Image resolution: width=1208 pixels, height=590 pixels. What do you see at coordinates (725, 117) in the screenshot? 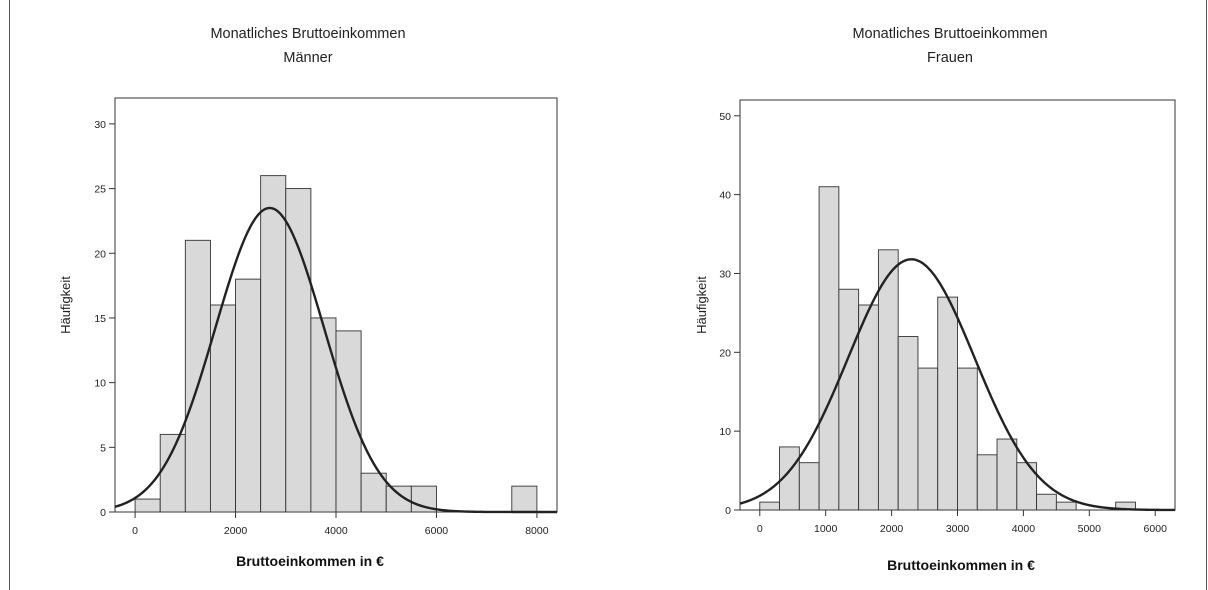
I see `y-tick-label: 50` at bounding box center [725, 117].